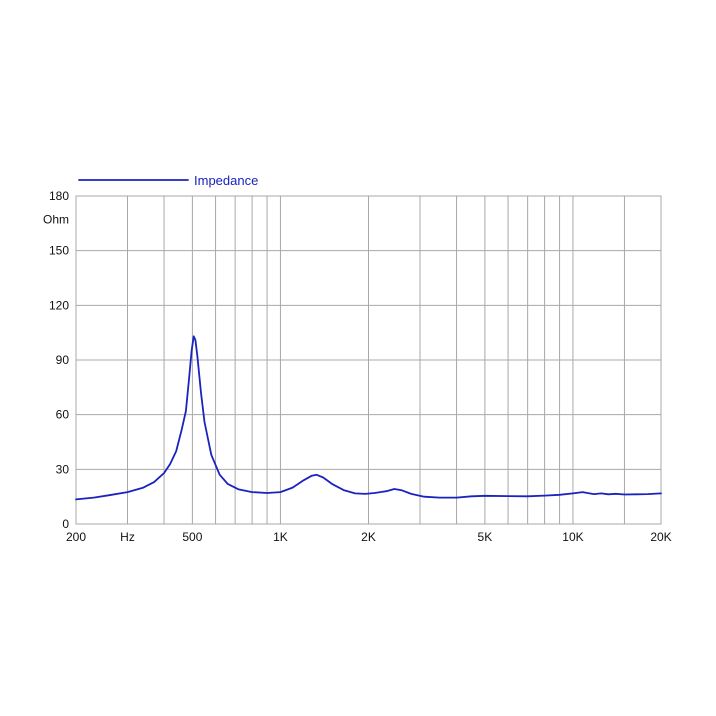 This screenshot has height=716, width=716. I want to click on x-tick-label: 2K, so click(368, 537).